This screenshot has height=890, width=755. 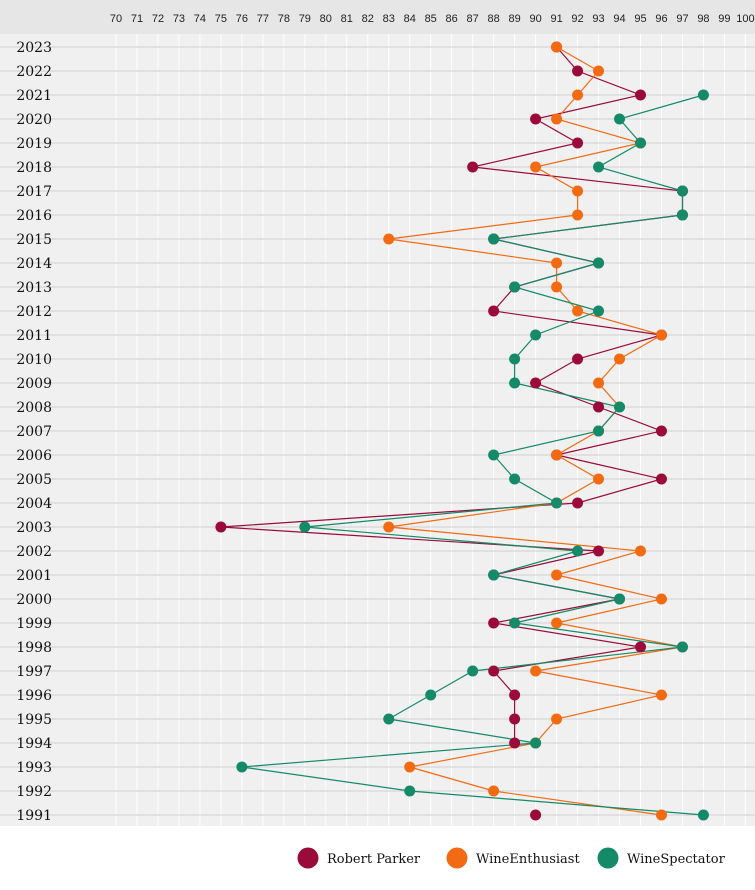 What do you see at coordinates (410, 791) in the screenshot?
I see `data-point-winespectator-1992` at bounding box center [410, 791].